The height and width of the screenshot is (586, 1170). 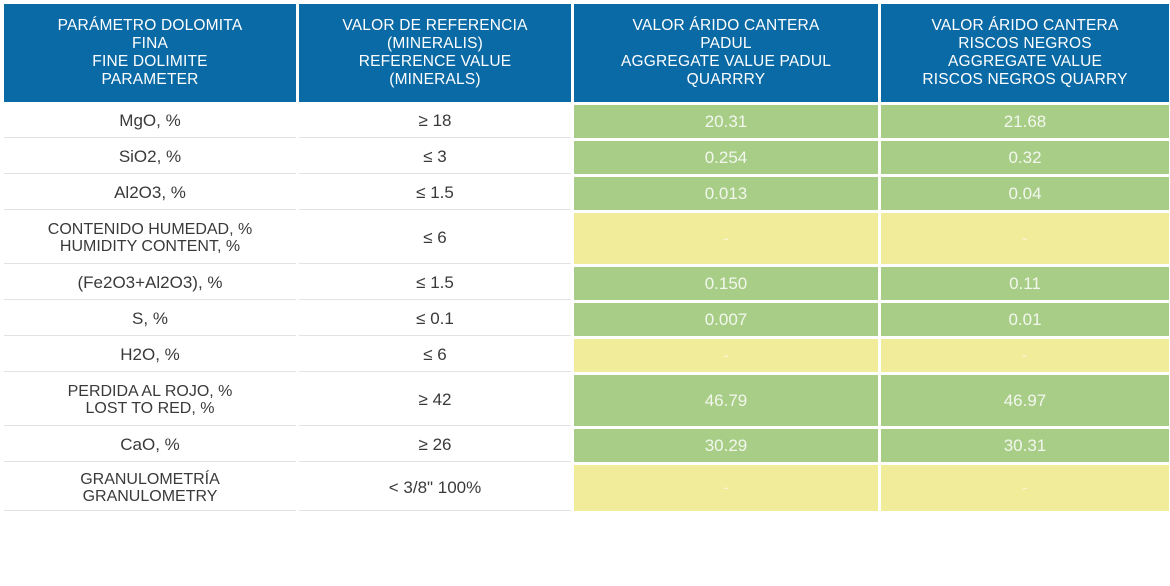 I want to click on riscos-value-cell: 46.97, so click(x=1025, y=400).